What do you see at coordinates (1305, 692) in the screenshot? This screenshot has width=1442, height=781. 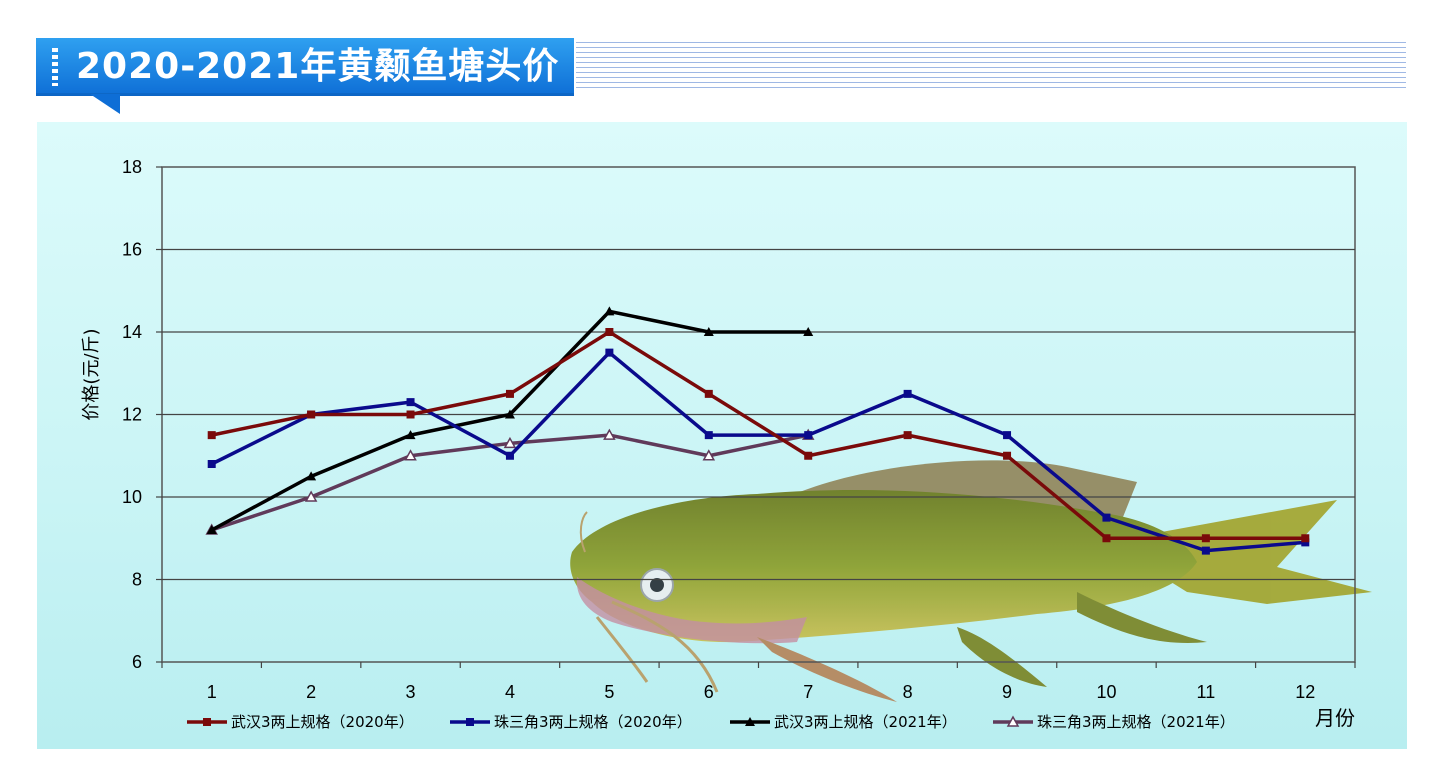 I see `x-tick-label: 12` at bounding box center [1305, 692].